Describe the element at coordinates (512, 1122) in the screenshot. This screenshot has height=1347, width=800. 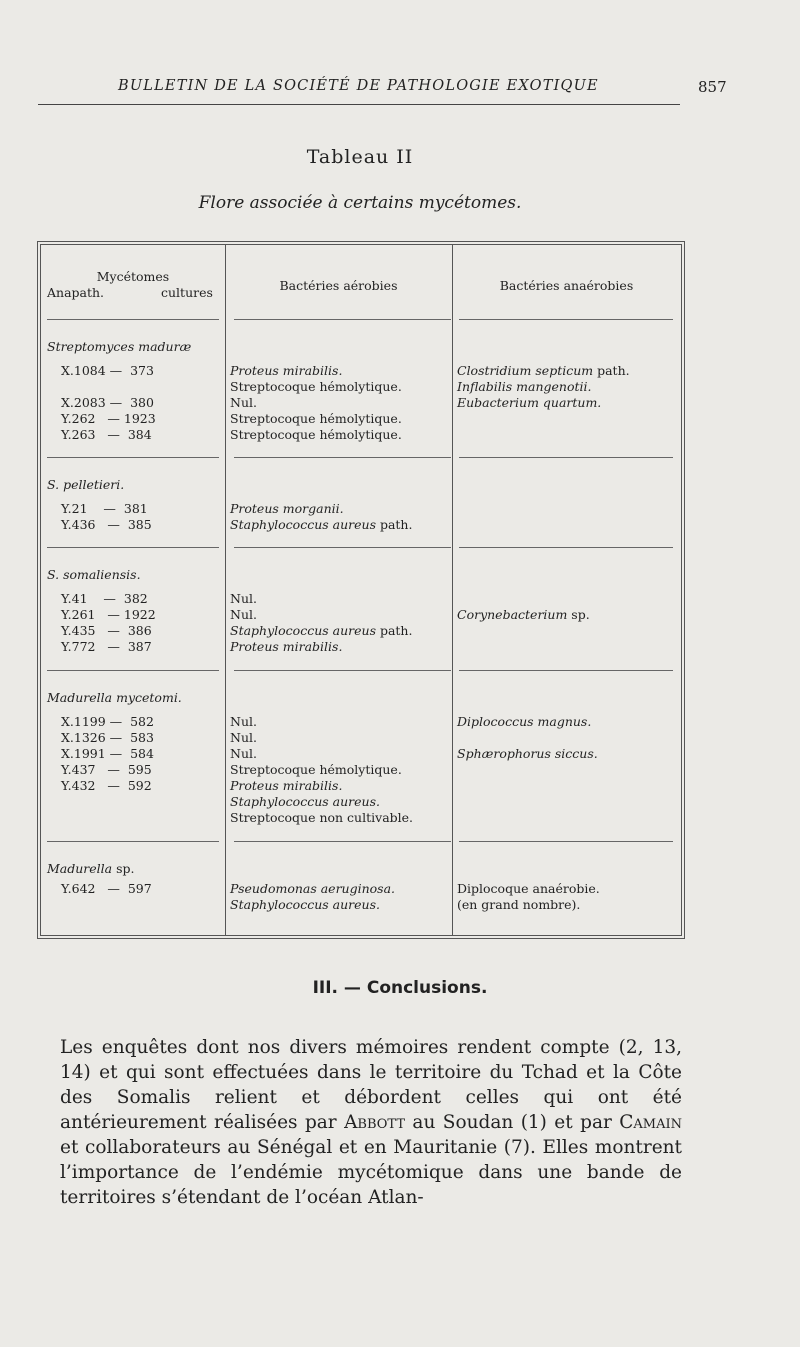
I see `paragraph-text: au Soudan (1) et par` at that location.